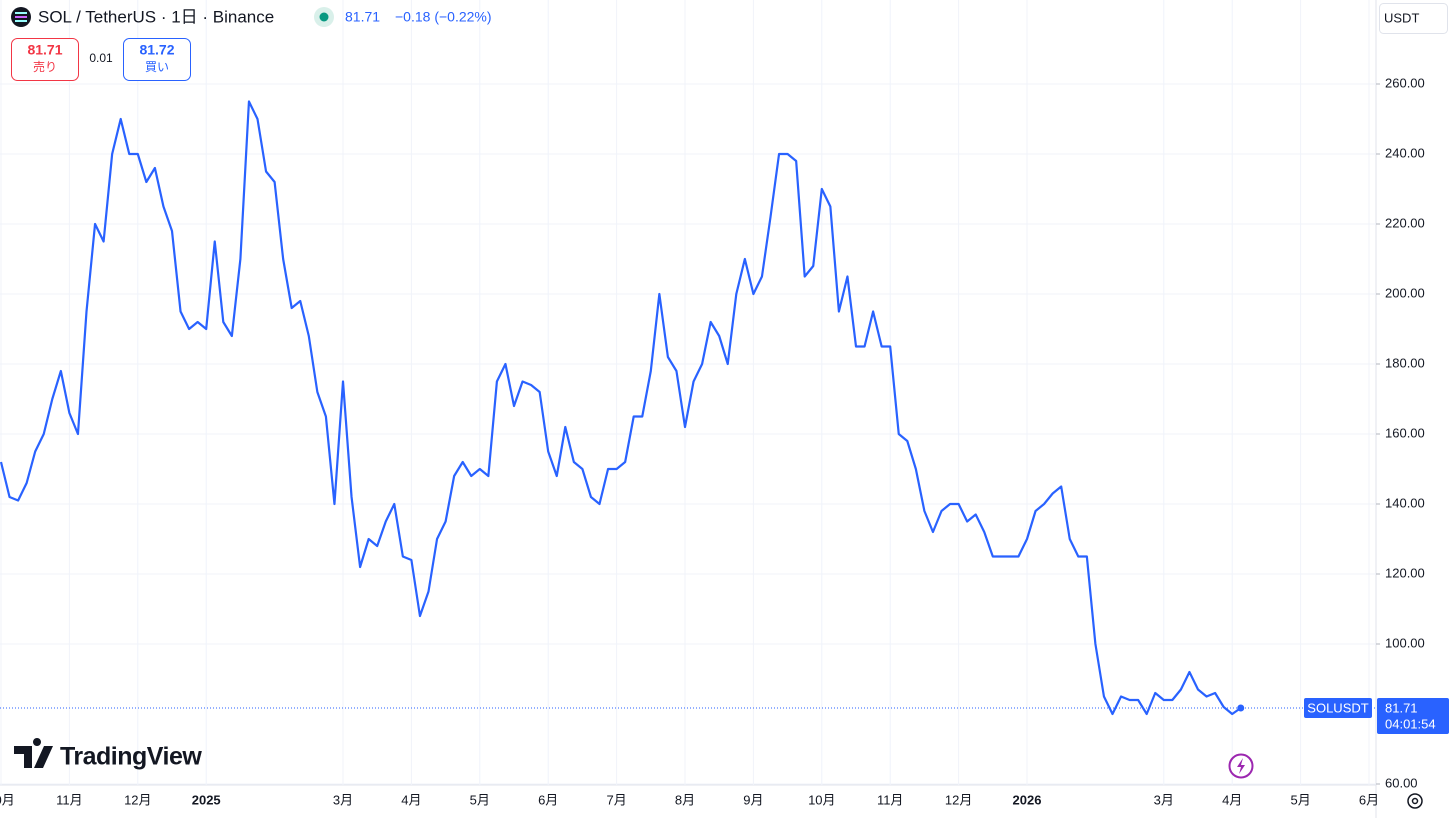 This screenshot has width=1452, height=818. I want to click on x-tick-label: 2025, so click(206, 799).